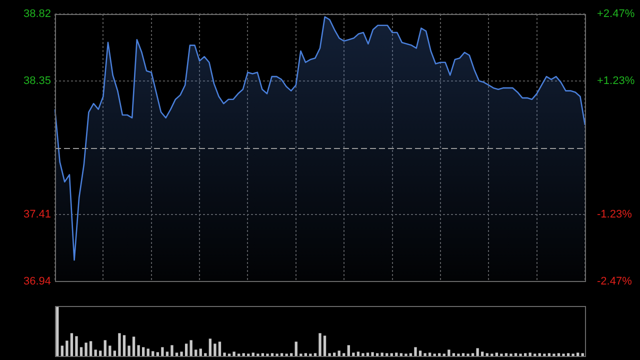  What do you see at coordinates (37, 214) in the screenshot?
I see `y-tick-label: 37.41` at bounding box center [37, 214].